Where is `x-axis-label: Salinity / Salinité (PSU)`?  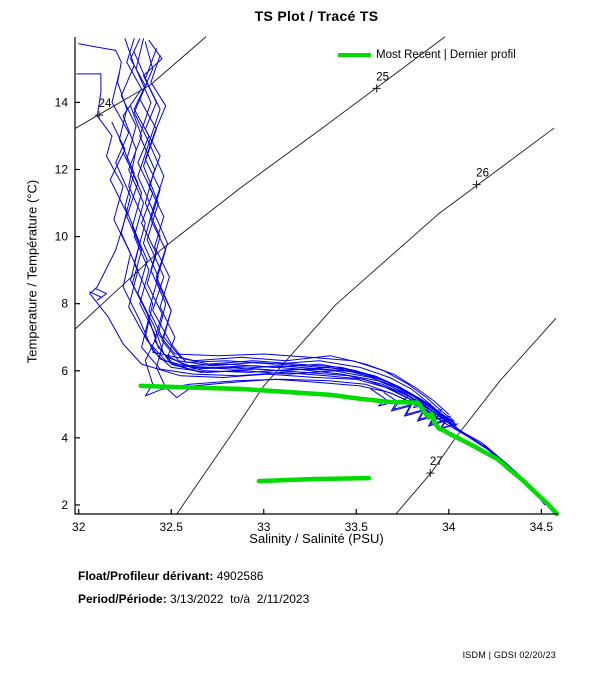 x-axis-label: Salinity / Salinité (PSU) is located at coordinates (316, 538).